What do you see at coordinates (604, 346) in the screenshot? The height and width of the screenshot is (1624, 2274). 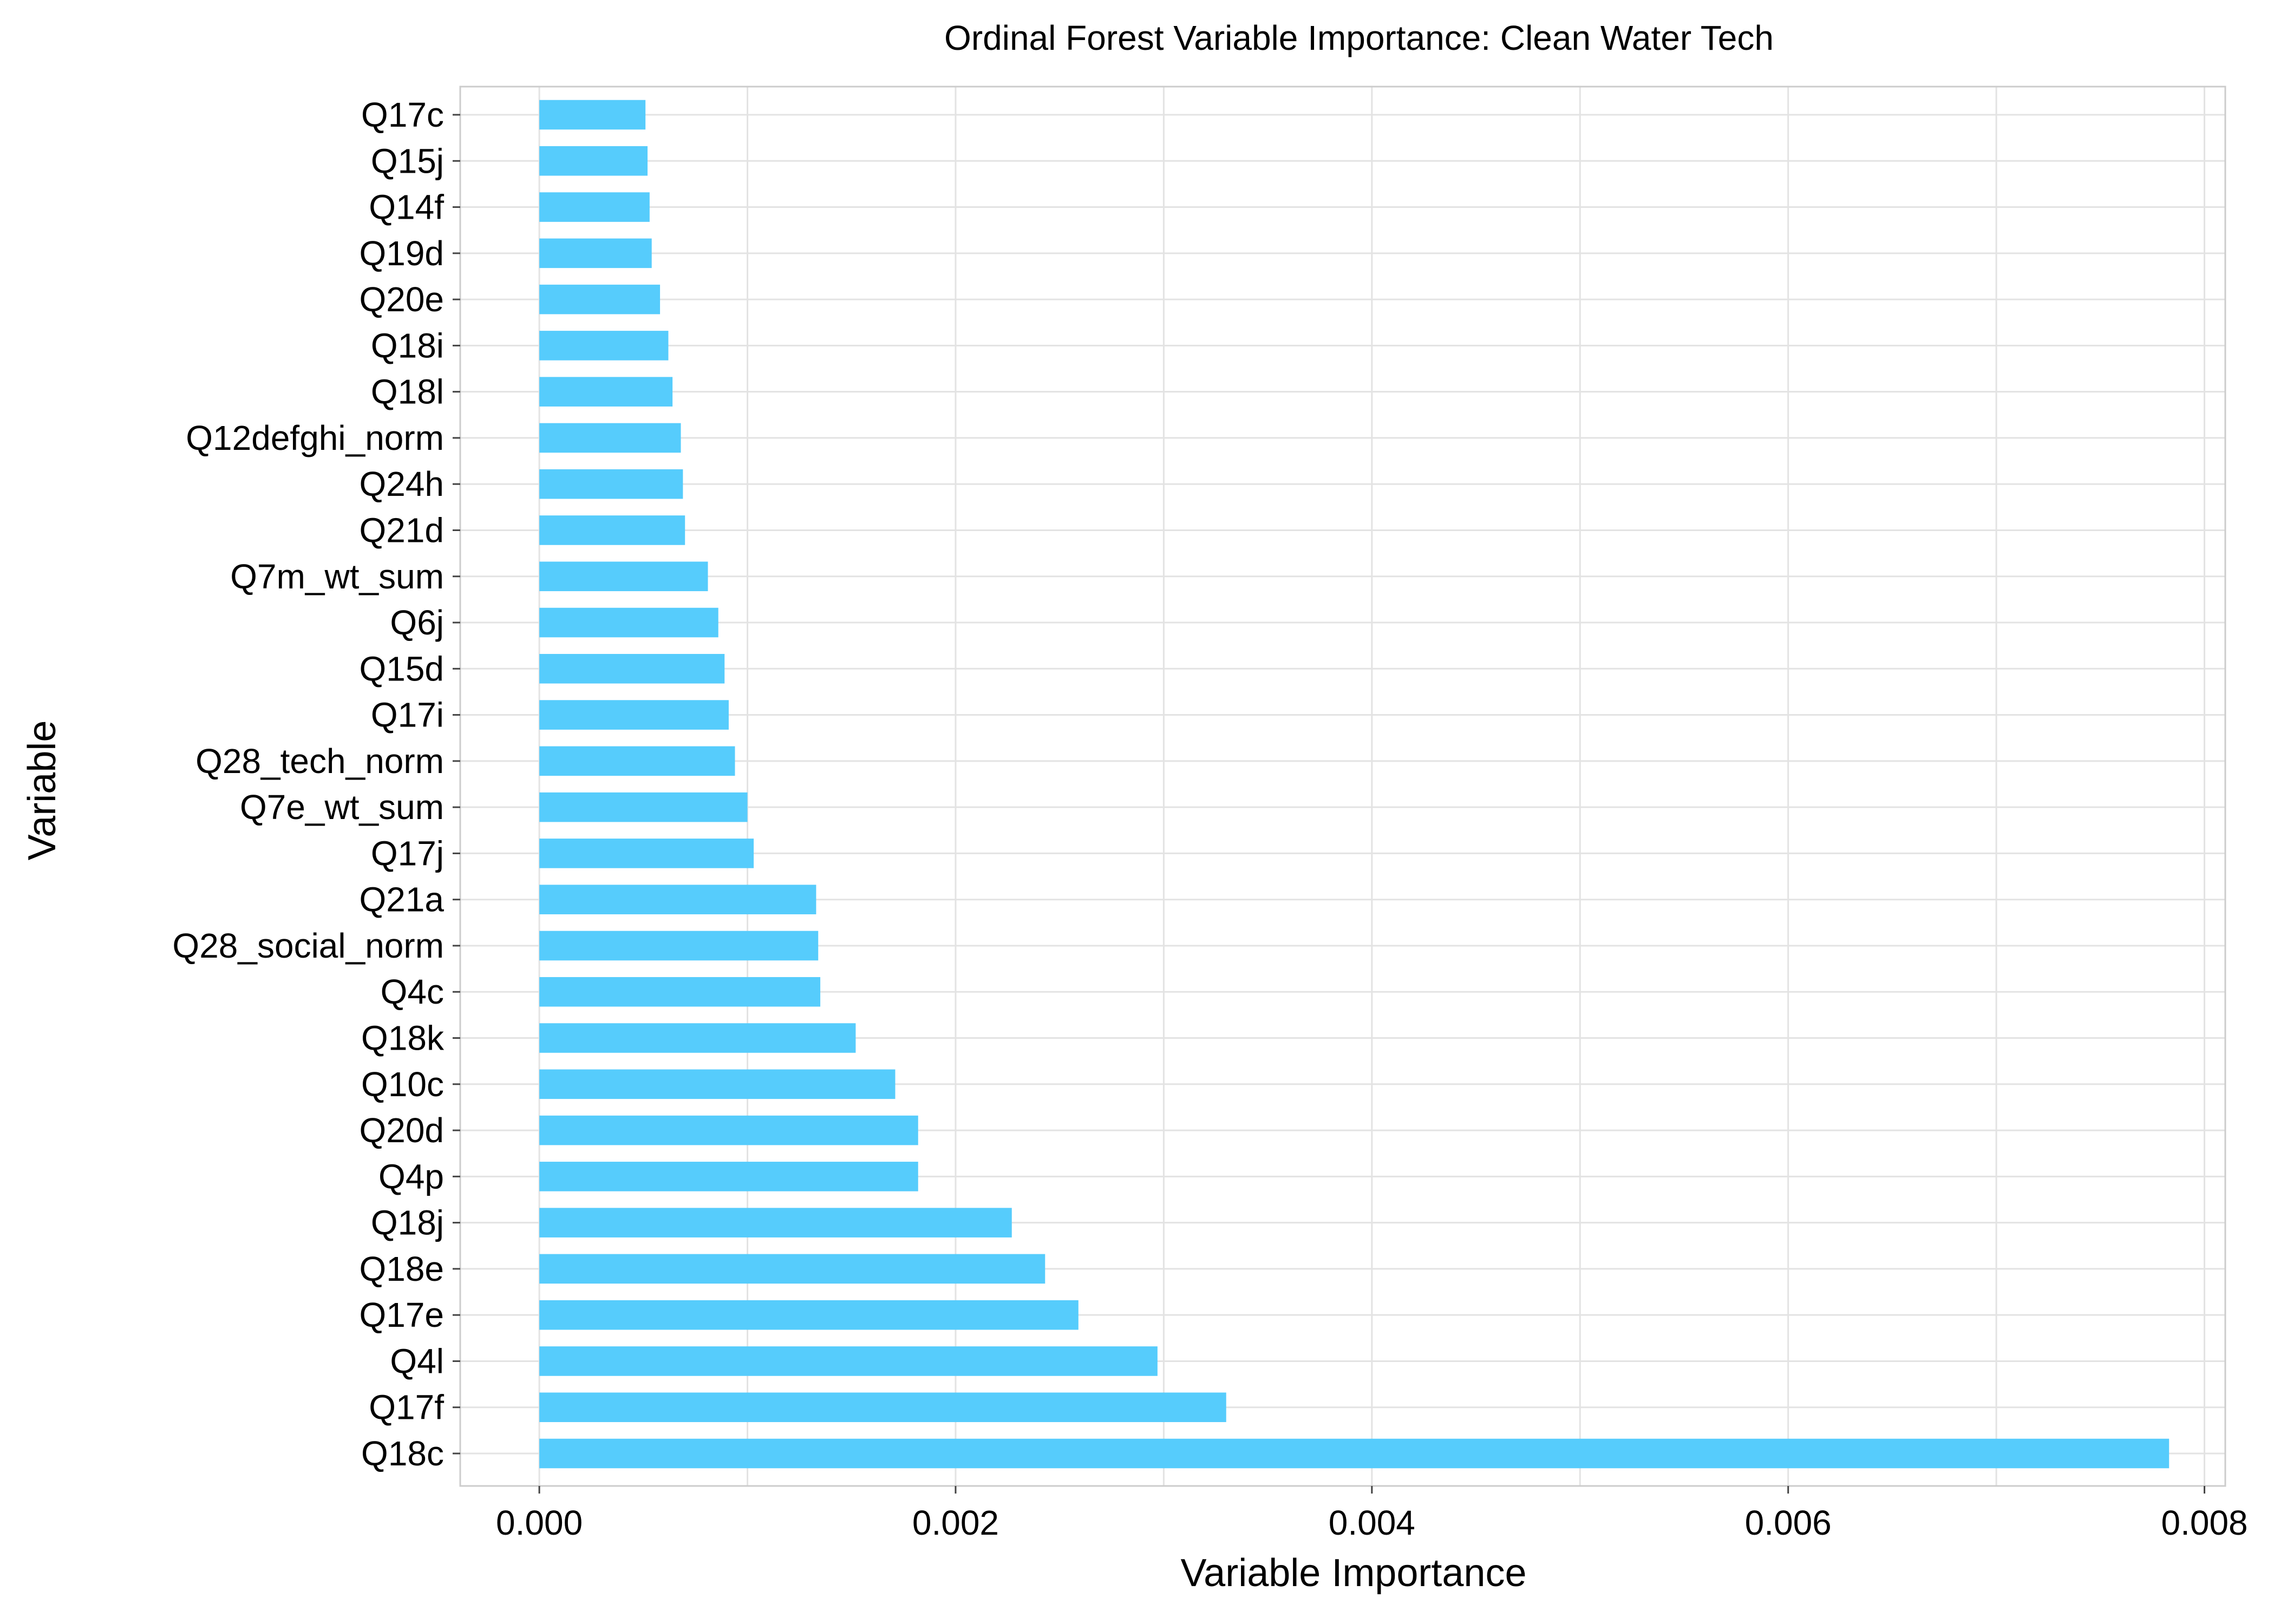 I see `bar-Q18i` at bounding box center [604, 346].